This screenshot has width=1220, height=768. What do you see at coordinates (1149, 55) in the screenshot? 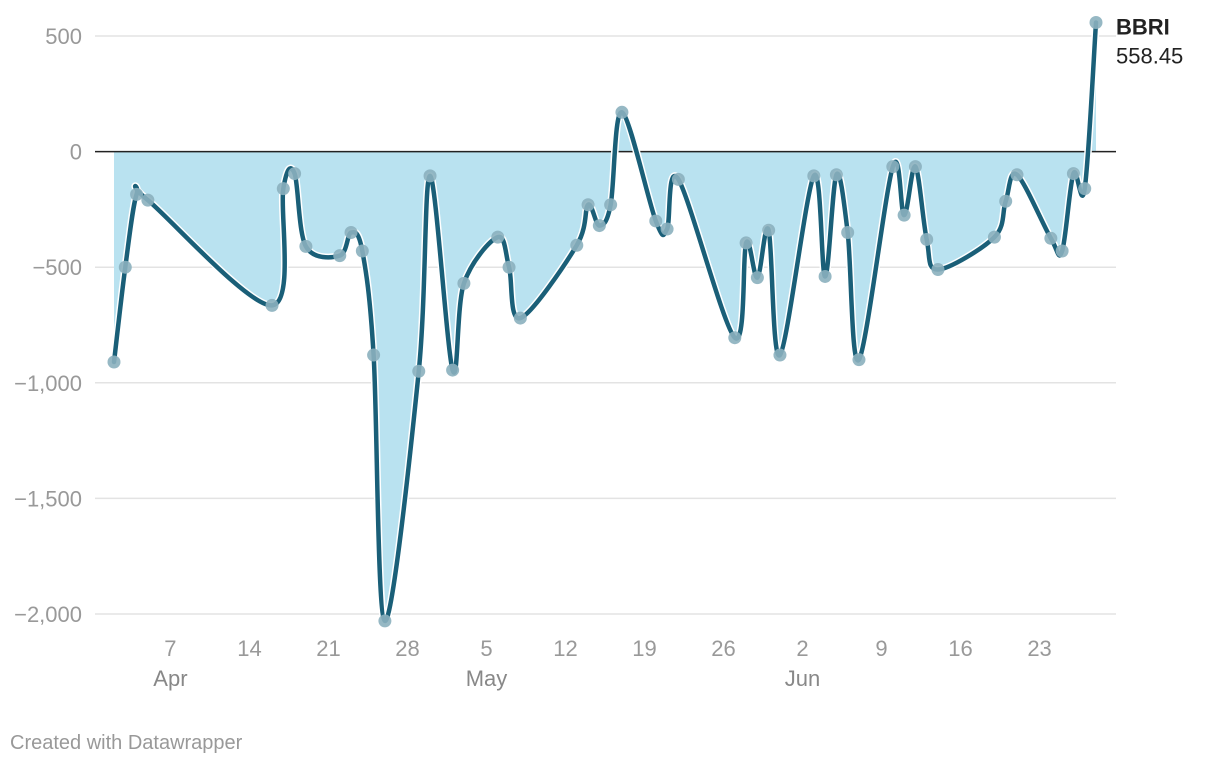
I see `series-last-value-label: 558.45` at bounding box center [1149, 55].